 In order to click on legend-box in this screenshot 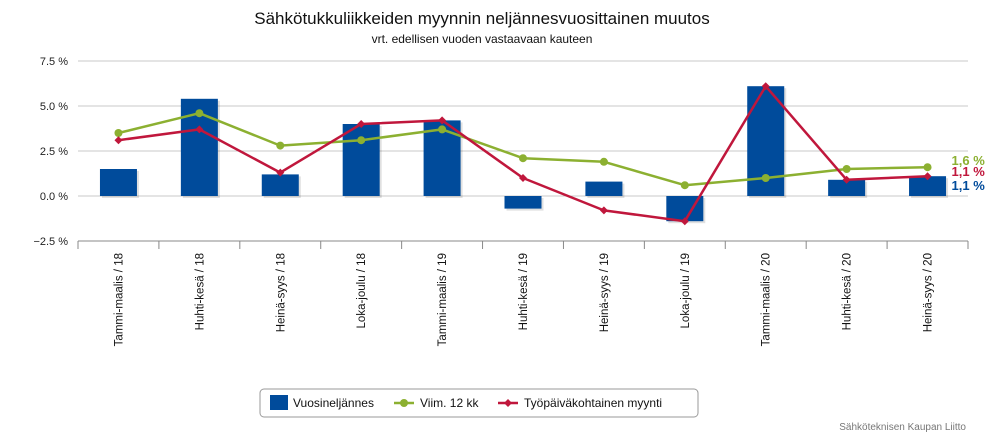, I will do `click(479, 403)`.